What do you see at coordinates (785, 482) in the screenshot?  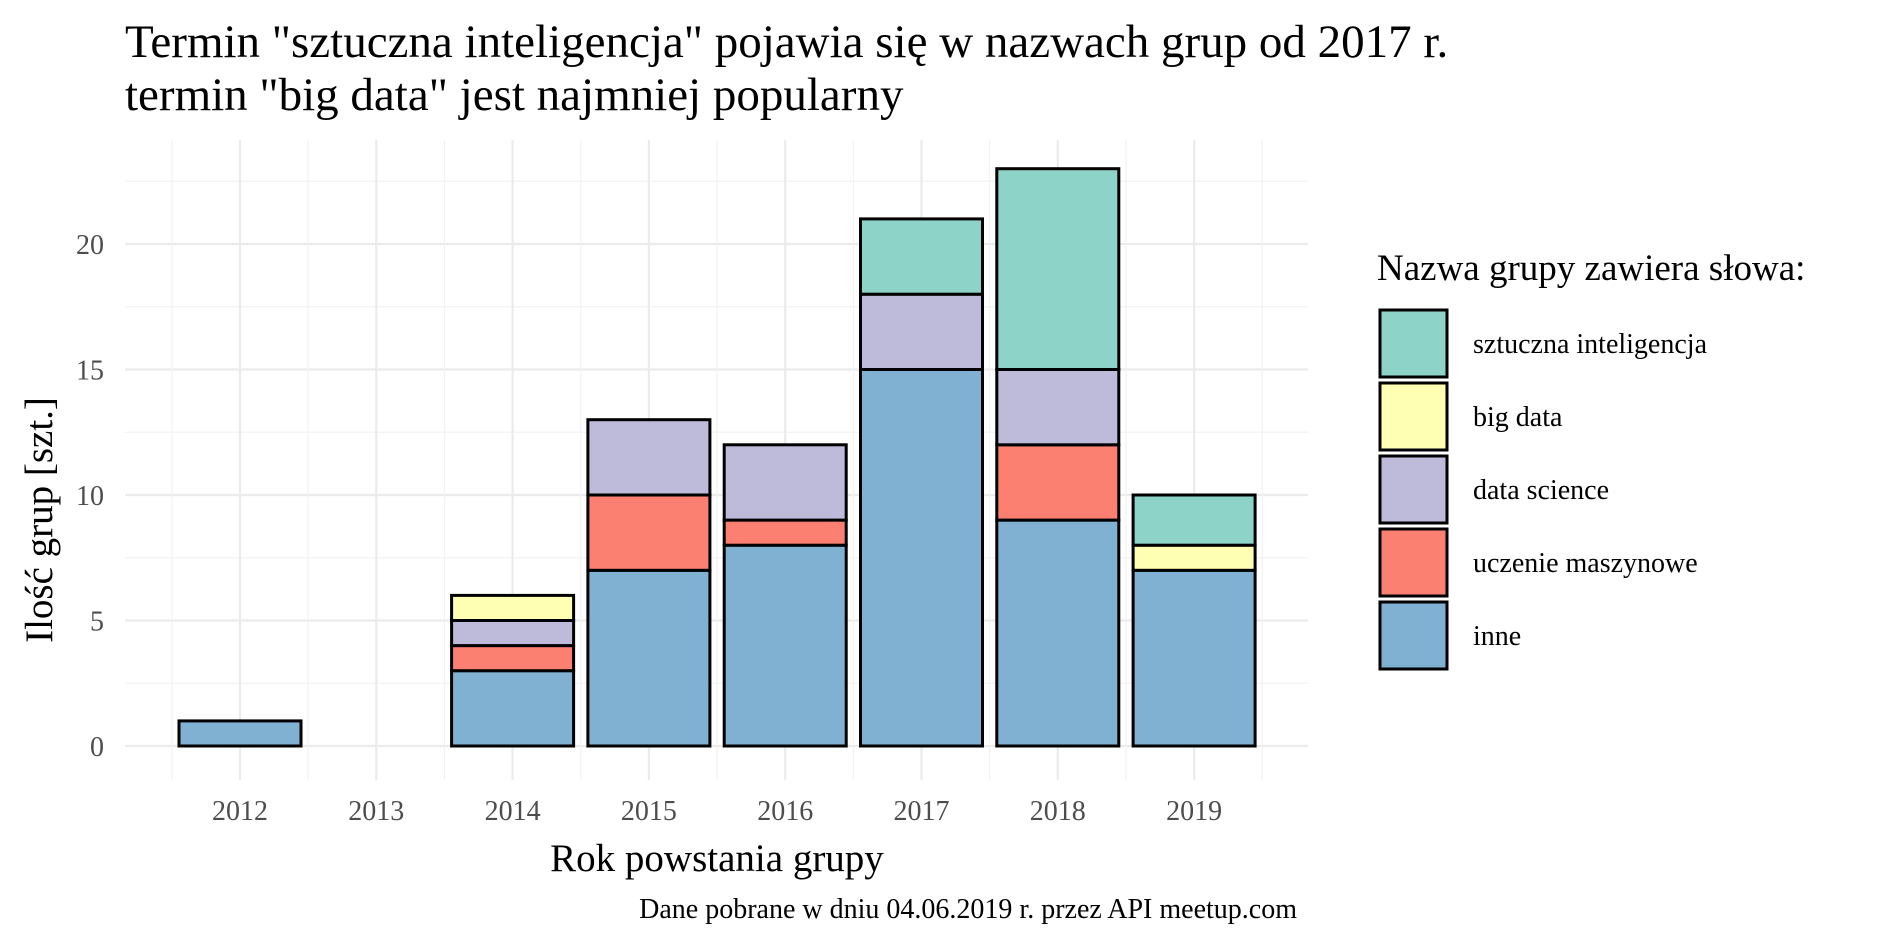 I see `bar-data-science-2016` at bounding box center [785, 482].